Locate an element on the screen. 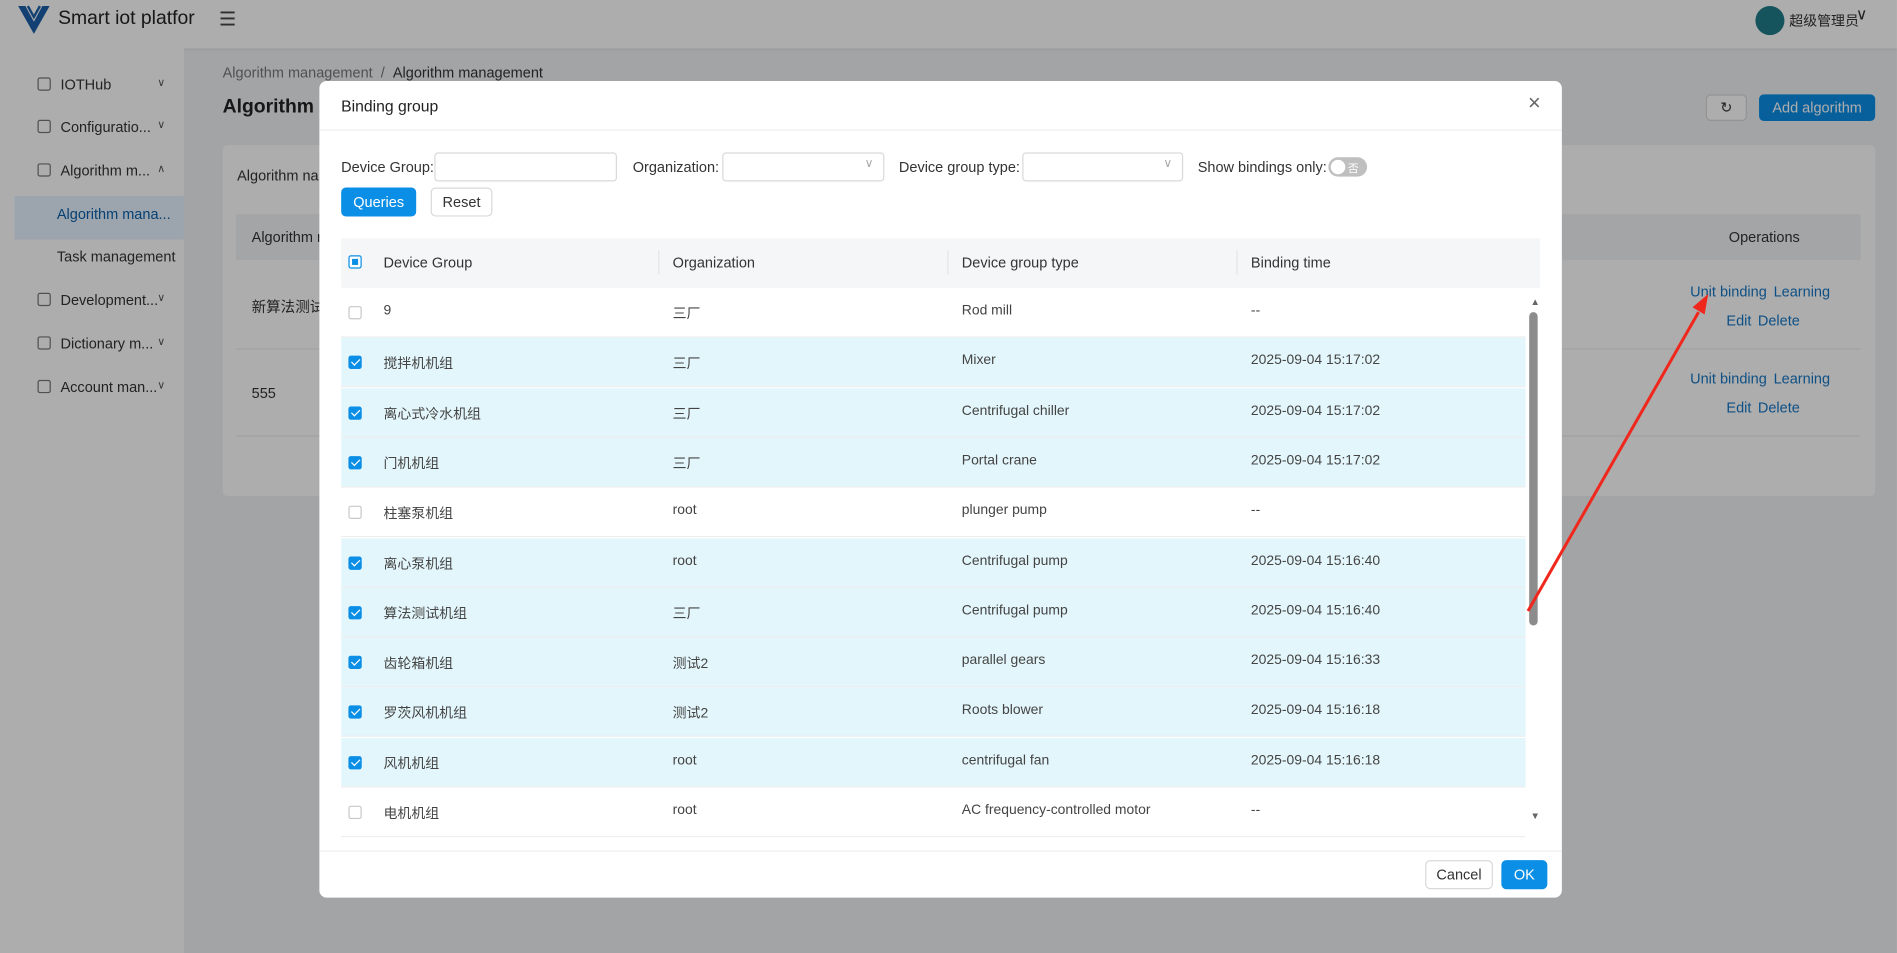  selected-menu-bg is located at coordinates (99, 217).